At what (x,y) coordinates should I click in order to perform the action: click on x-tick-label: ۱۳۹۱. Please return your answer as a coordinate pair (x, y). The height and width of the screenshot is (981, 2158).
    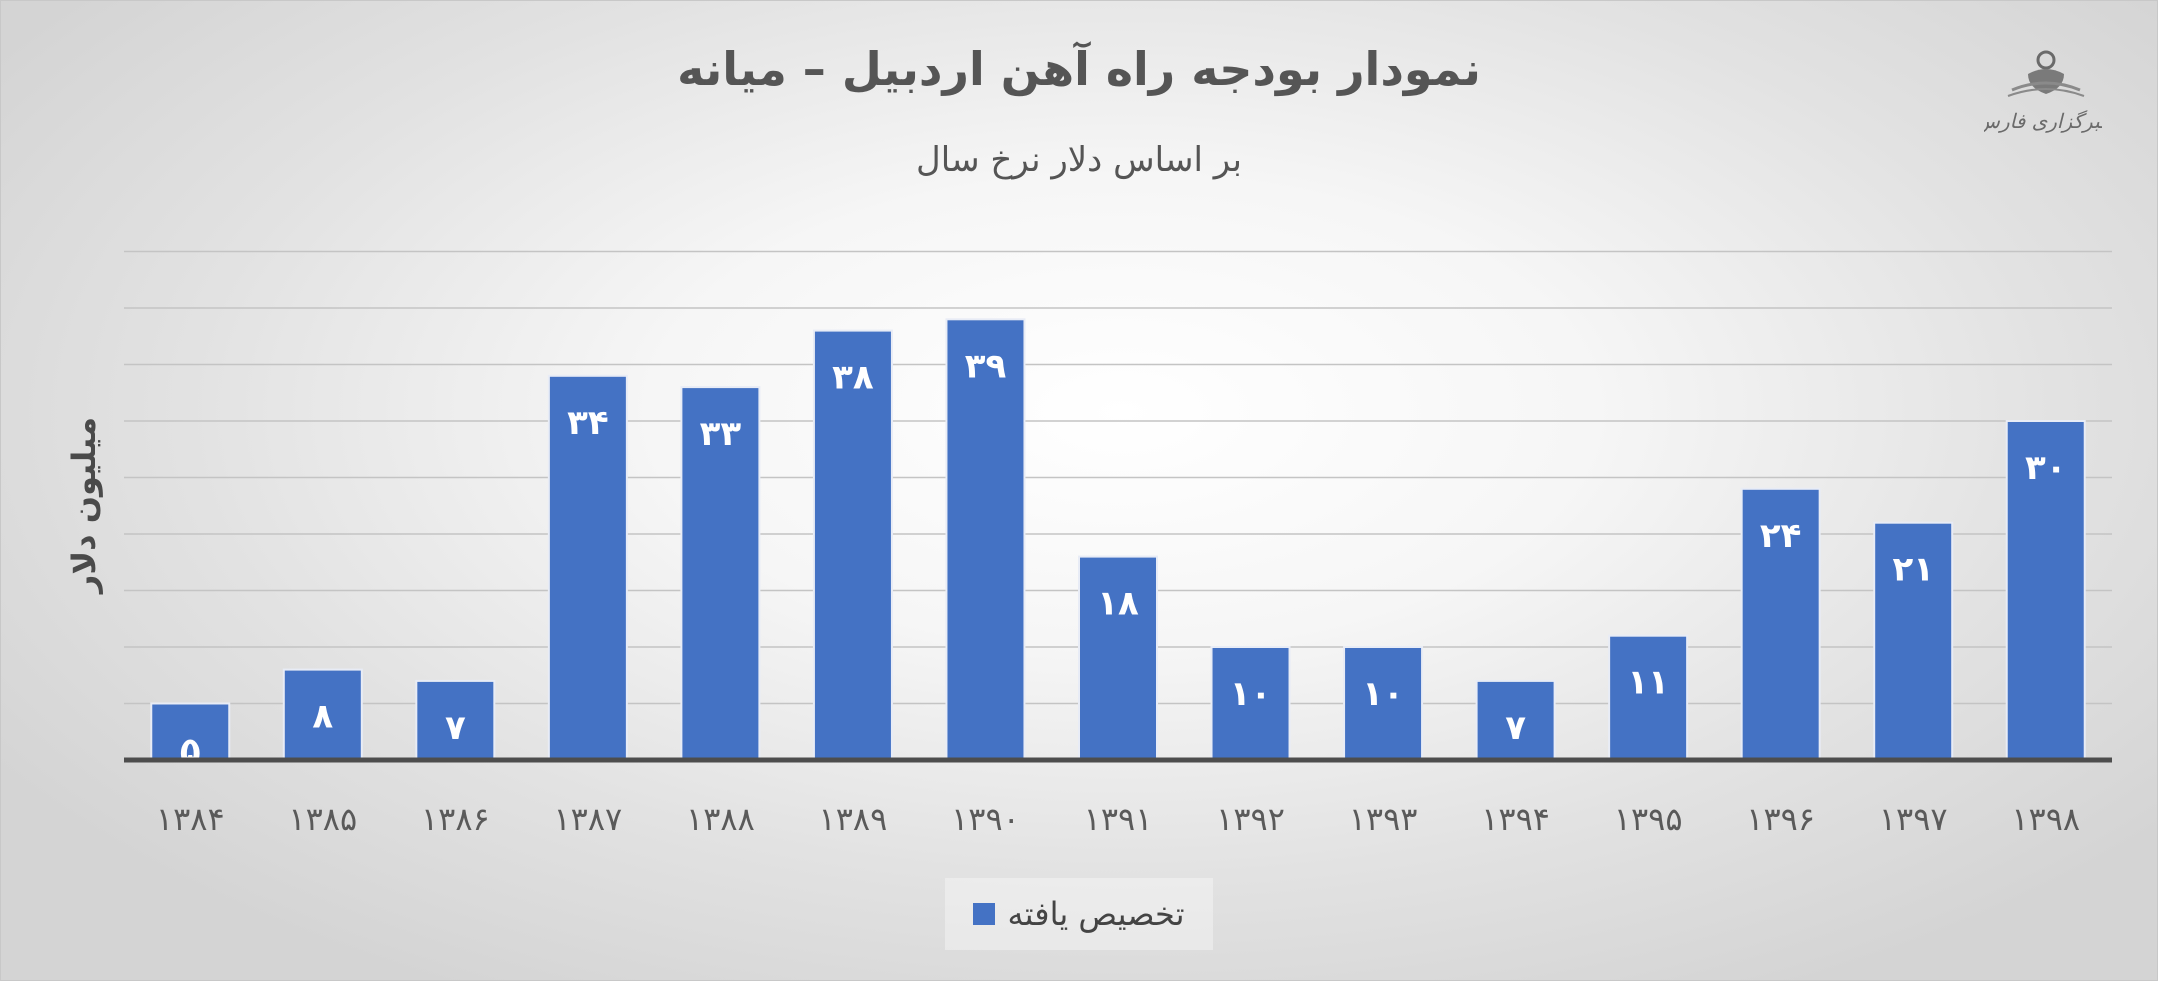
    Looking at the image, I should click on (1118, 819).